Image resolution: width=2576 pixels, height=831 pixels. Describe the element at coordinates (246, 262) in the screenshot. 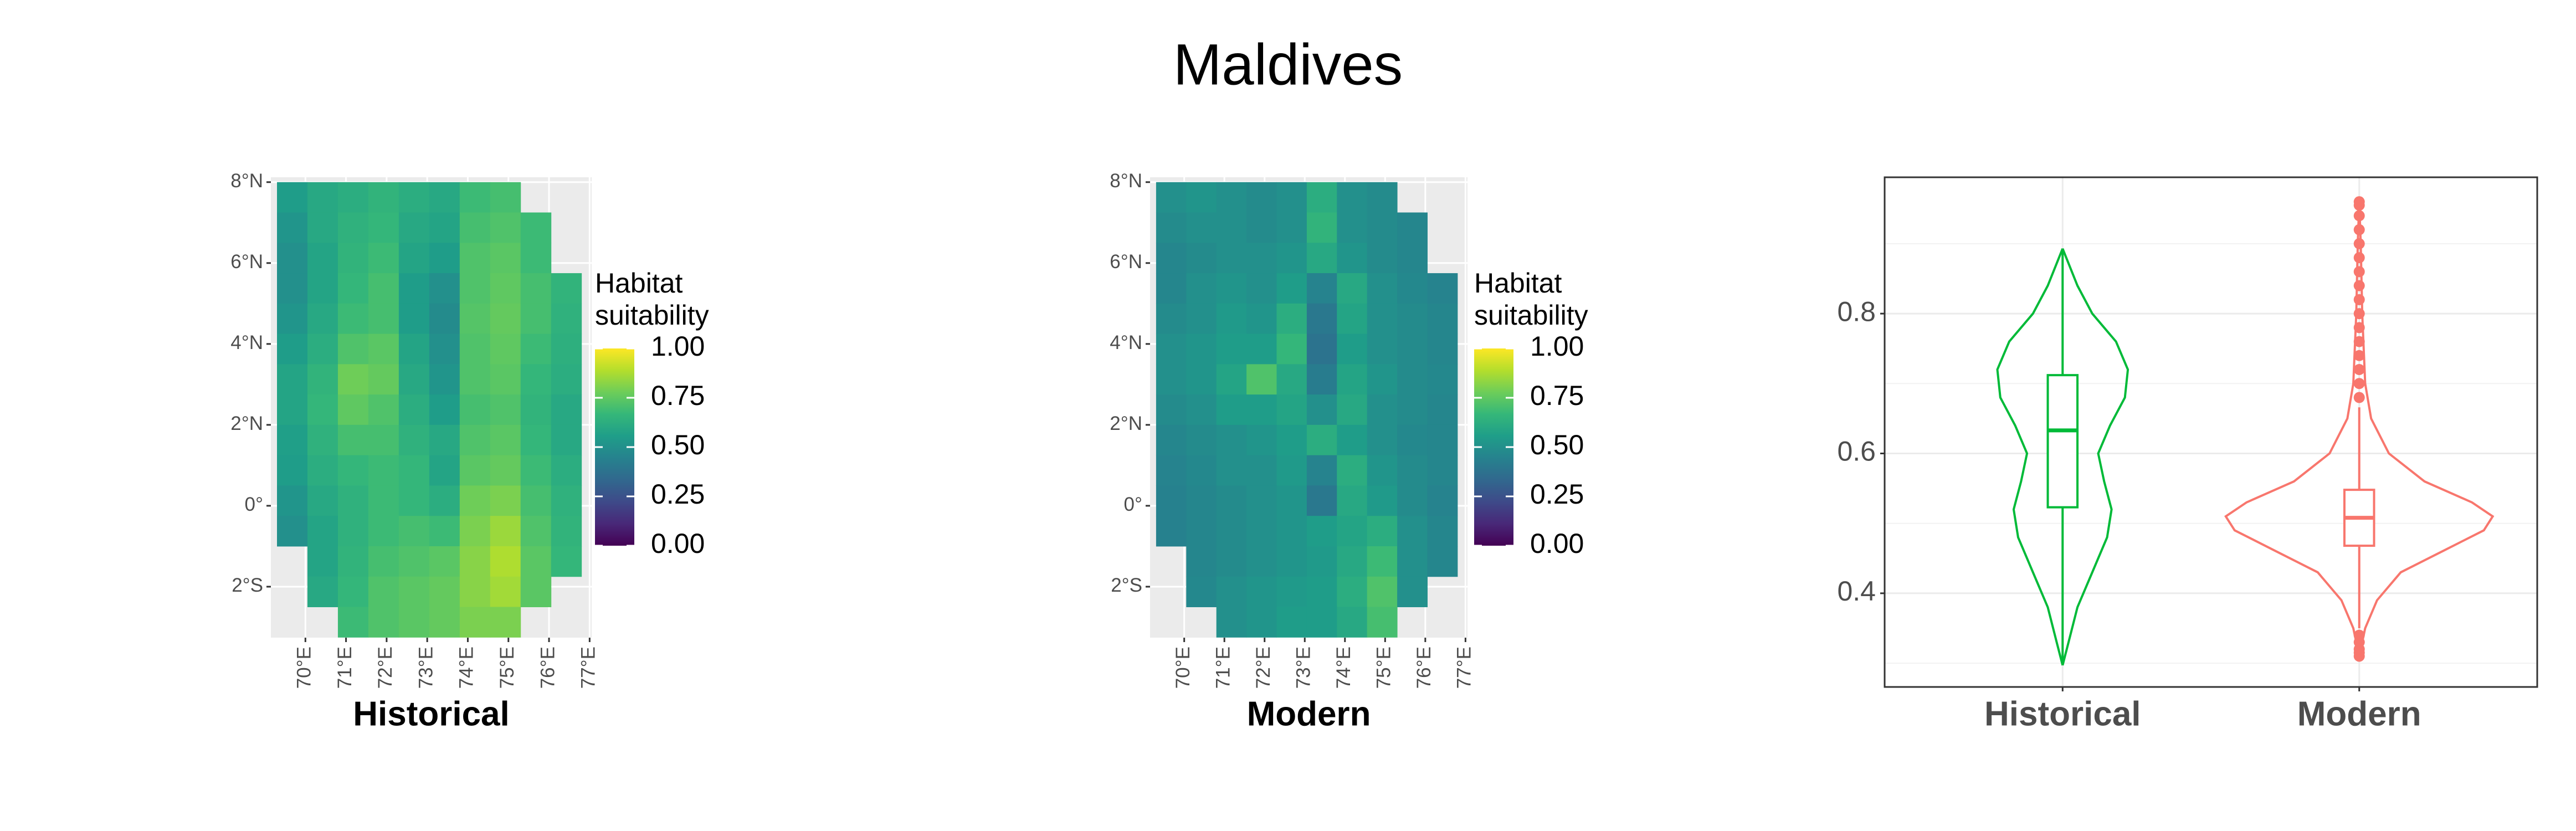

I see `y-tick-label: 6°N` at that location.